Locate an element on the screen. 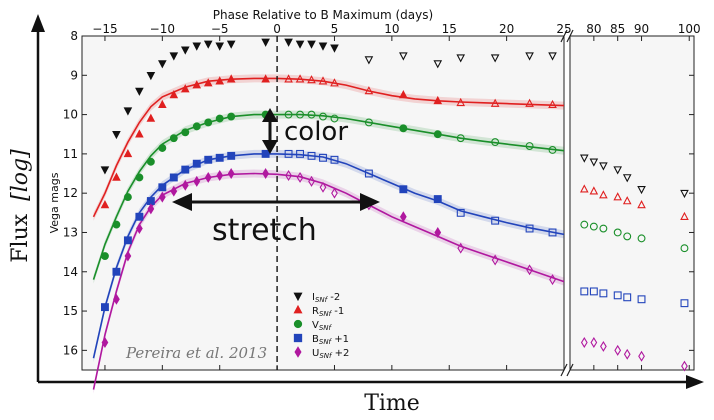 The image size is (714, 420). stretch-arrow-head-right is located at coordinates (370, 202).